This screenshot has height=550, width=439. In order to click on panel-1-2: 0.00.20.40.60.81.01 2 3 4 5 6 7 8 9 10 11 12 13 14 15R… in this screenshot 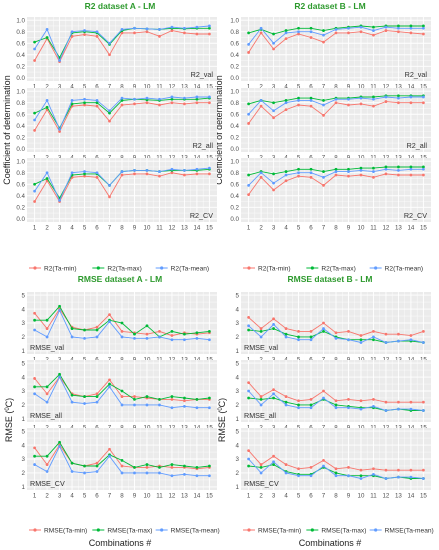, I will do `click(330, 195)`.